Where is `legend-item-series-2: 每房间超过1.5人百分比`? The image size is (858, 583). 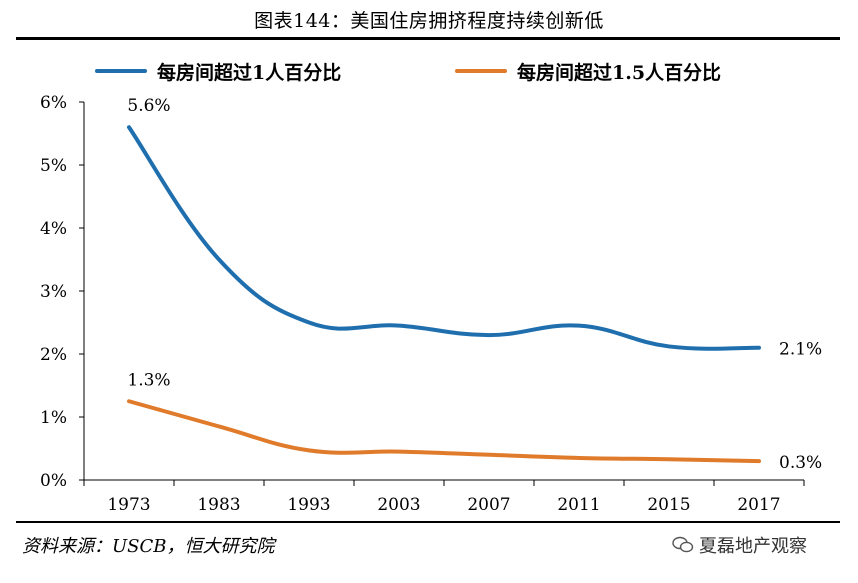 legend-item-series-2: 每房间超过1.5人百分比 is located at coordinates (588, 71).